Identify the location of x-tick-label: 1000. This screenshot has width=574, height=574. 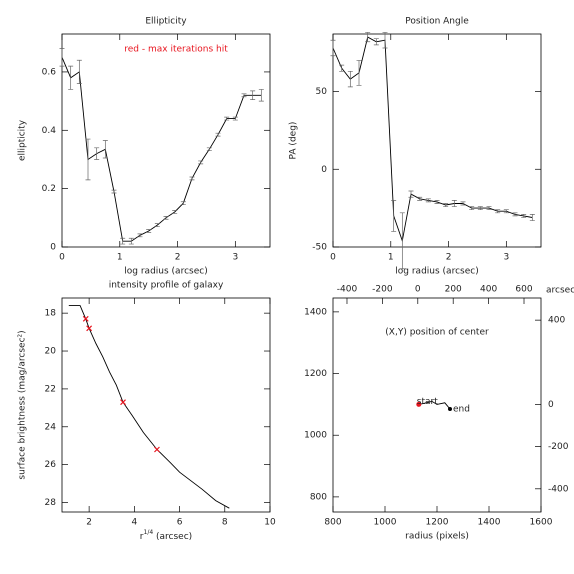
(385, 523).